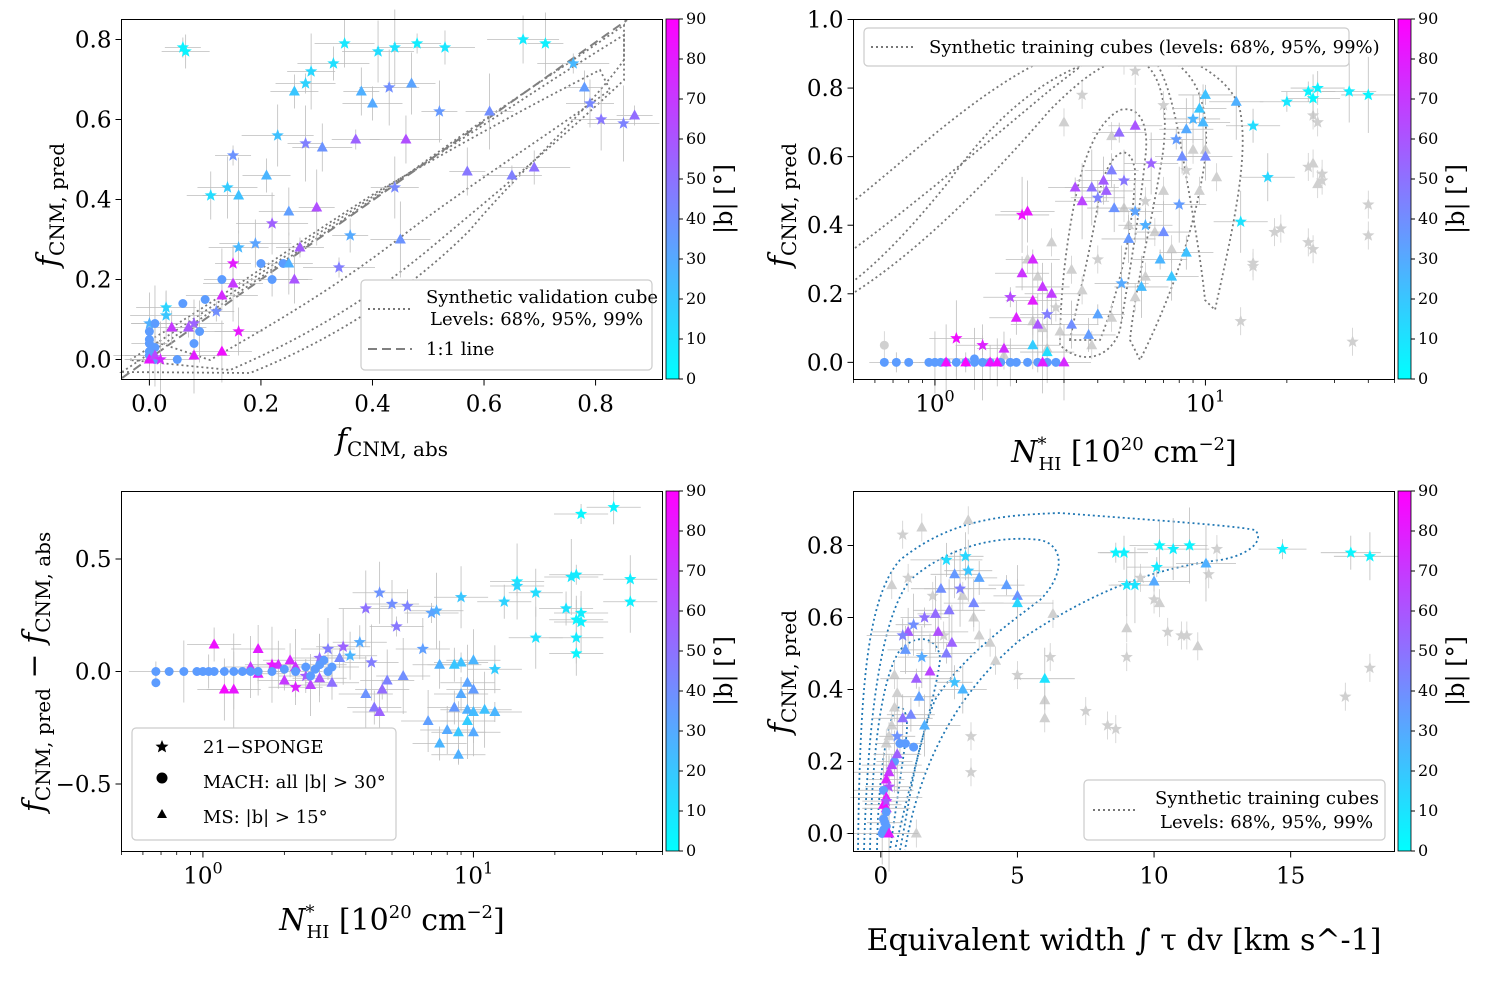 This screenshot has width=1490, height=989. I want to click on y-tick-label: 0.0, so click(825, 835).